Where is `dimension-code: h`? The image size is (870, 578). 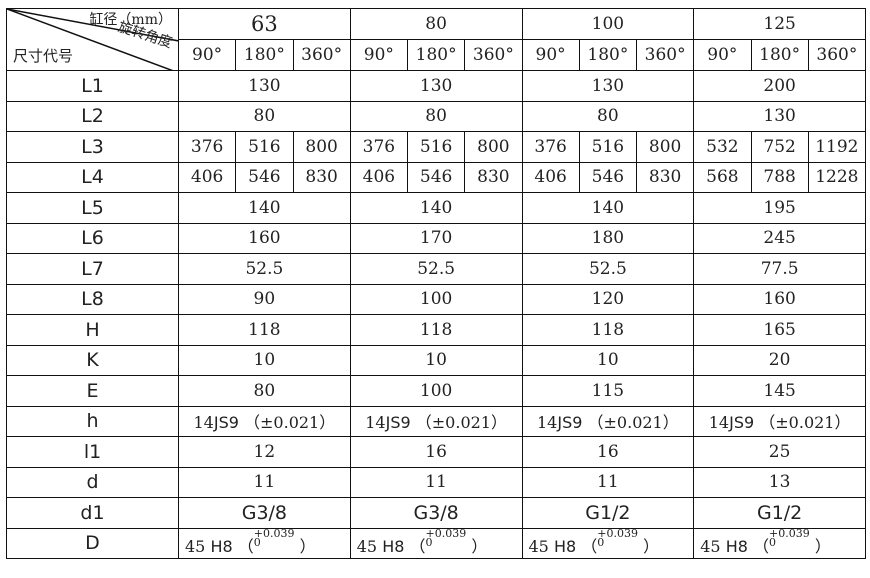 dimension-code: h is located at coordinates (92, 421).